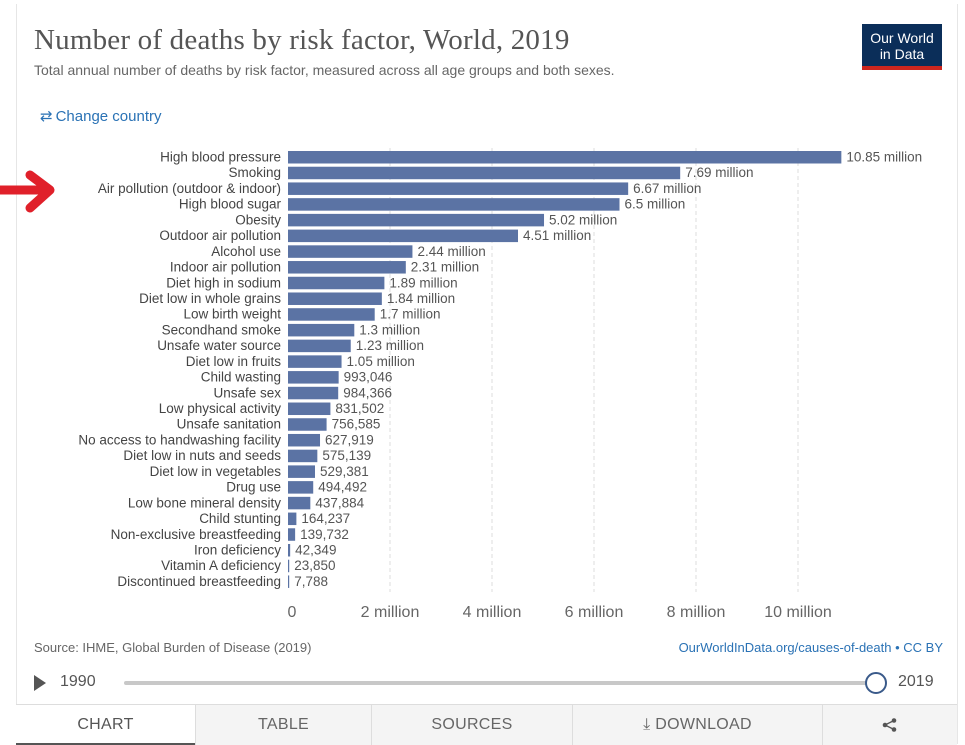 This screenshot has height=745, width=965. What do you see at coordinates (339, 502) in the screenshot?
I see `value-label: 437,884` at bounding box center [339, 502].